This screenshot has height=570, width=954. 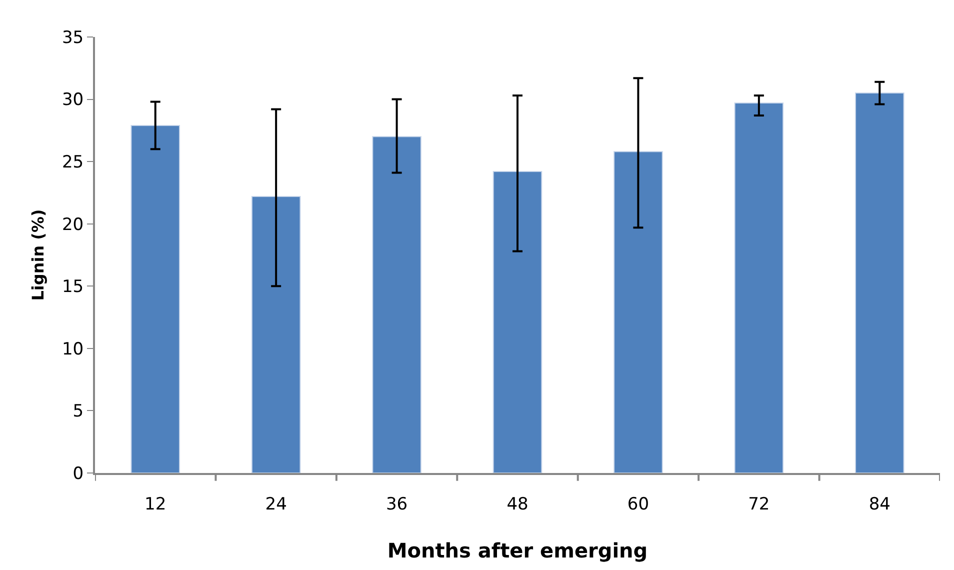 What do you see at coordinates (73, 100) in the screenshot?
I see `y-tick-label: 30` at bounding box center [73, 100].